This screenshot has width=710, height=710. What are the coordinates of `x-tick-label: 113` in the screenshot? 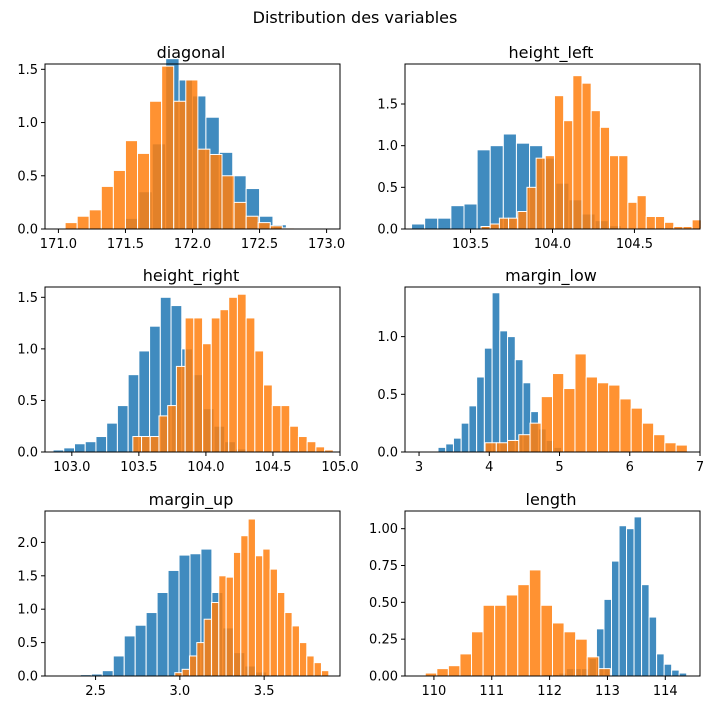 It's located at (607, 691).